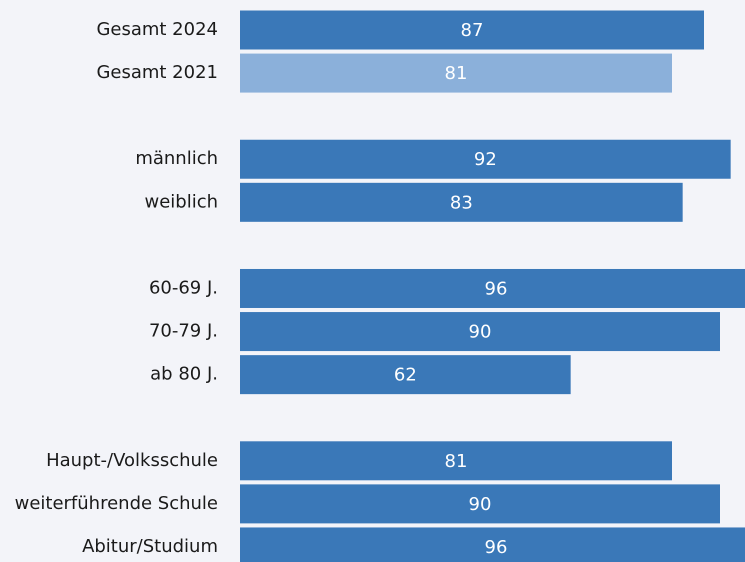 The image size is (745, 562). I want to click on category-label: 70-79 J., so click(183, 331).